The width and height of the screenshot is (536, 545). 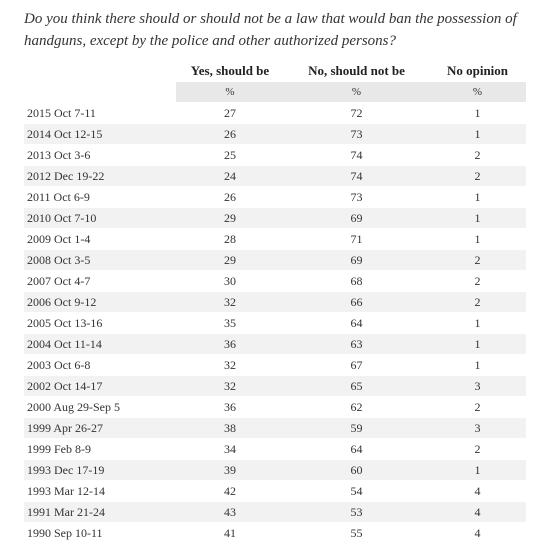 I want to click on no-value-cell: 63, so click(x=356, y=344).